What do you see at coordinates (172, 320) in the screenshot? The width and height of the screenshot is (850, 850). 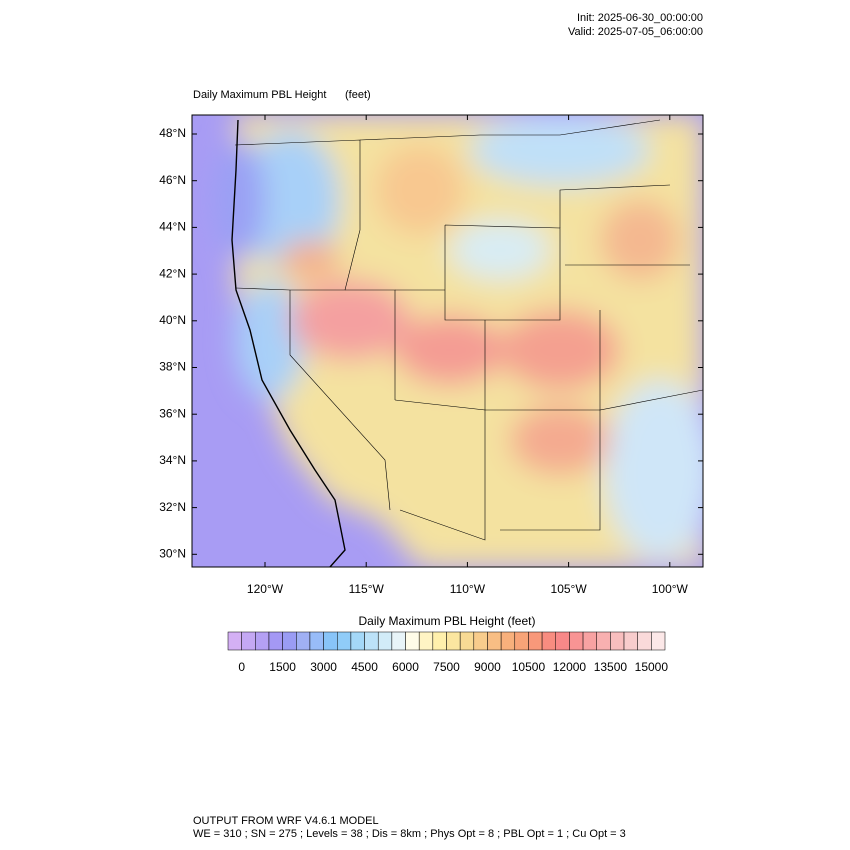 I see `lat-label: 40°N` at bounding box center [172, 320].